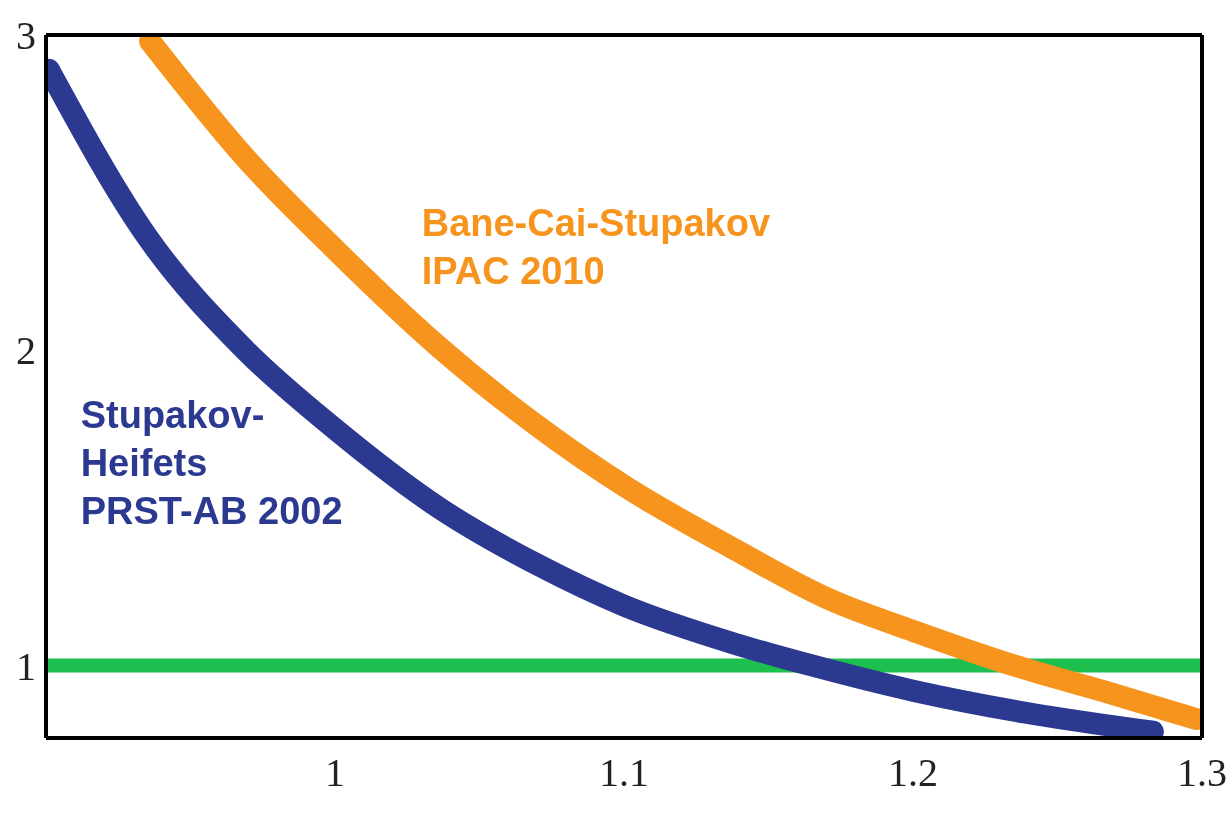 This screenshot has height=829, width=1229. I want to click on series-label: Bane-Cai-Stupakov IPAC 2010, so click(596, 247).